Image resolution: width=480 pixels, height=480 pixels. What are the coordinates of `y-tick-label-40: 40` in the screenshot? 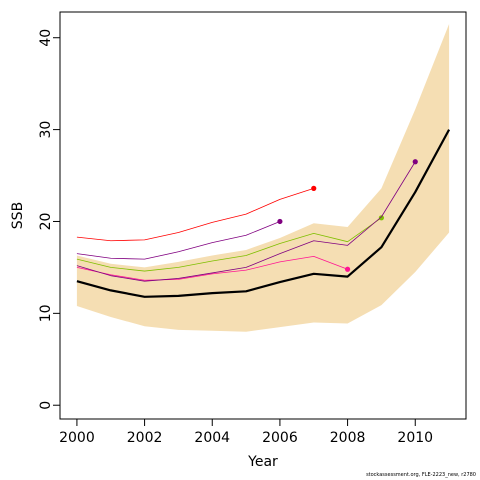 It's located at (46, 38).